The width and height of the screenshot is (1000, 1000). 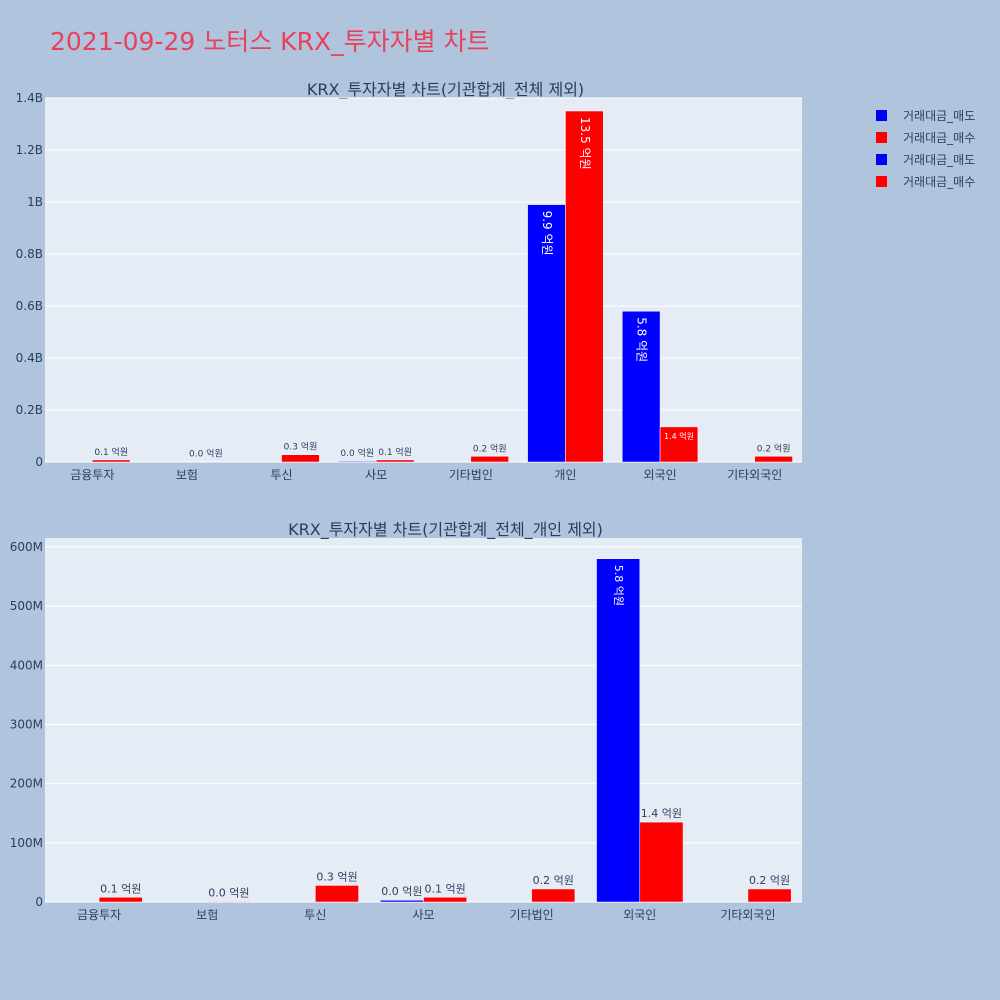 What do you see at coordinates (26, 843) in the screenshot?
I see `y-tick-label: 100M` at bounding box center [26, 843].